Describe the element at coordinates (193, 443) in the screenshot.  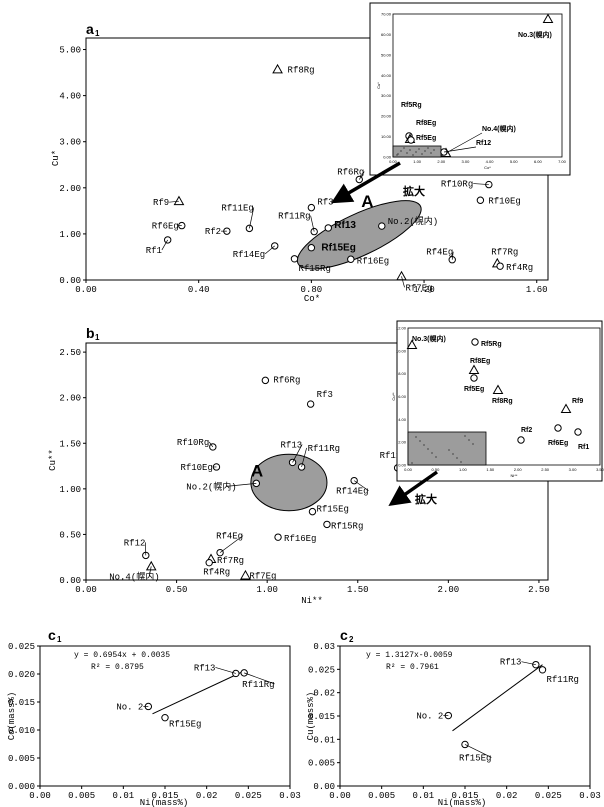
I see `point-label-rf10rg: Rf10Rg` at that location.